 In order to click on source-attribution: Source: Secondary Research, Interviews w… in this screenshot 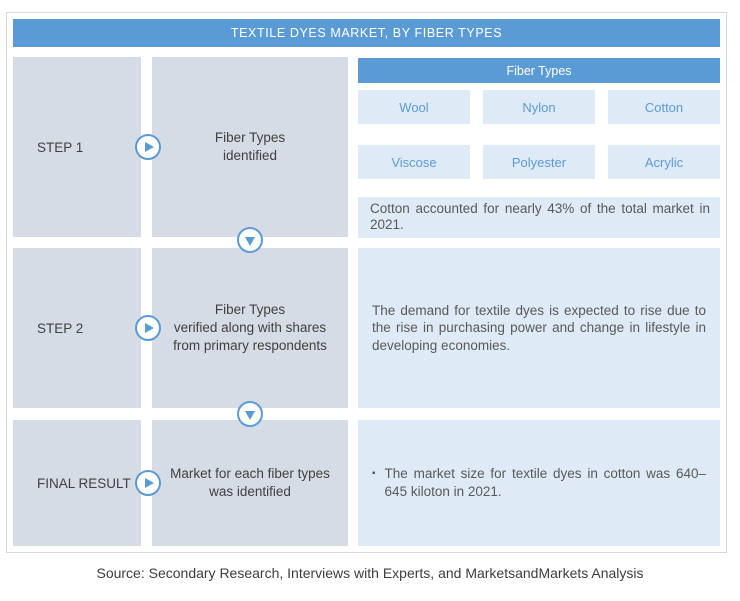, I will do `click(370, 573)`.